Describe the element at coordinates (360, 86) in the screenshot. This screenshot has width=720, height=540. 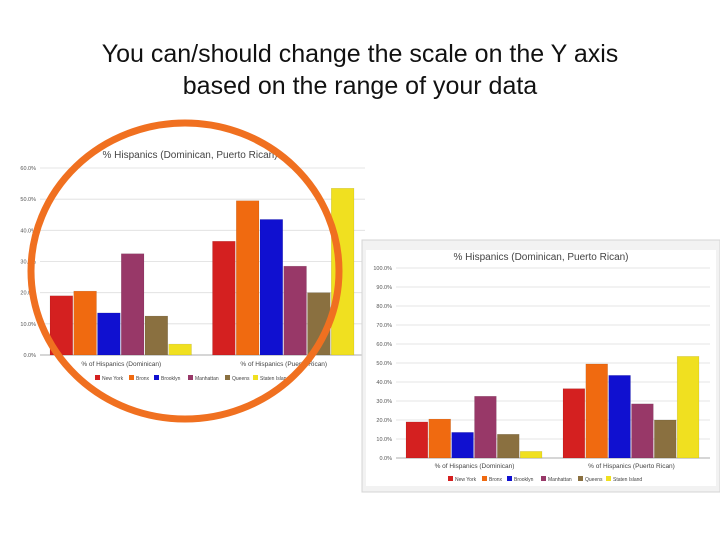
I see `slide-title-line-2: based on the range of your data` at that location.